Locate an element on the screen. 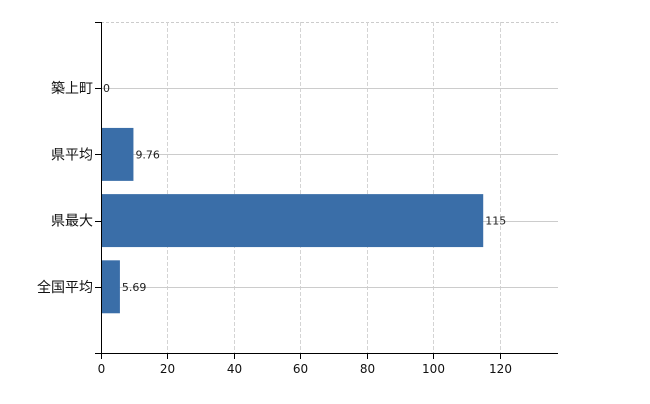 The width and height of the screenshot is (650, 404). x-tick-label: 60 is located at coordinates (300, 369).